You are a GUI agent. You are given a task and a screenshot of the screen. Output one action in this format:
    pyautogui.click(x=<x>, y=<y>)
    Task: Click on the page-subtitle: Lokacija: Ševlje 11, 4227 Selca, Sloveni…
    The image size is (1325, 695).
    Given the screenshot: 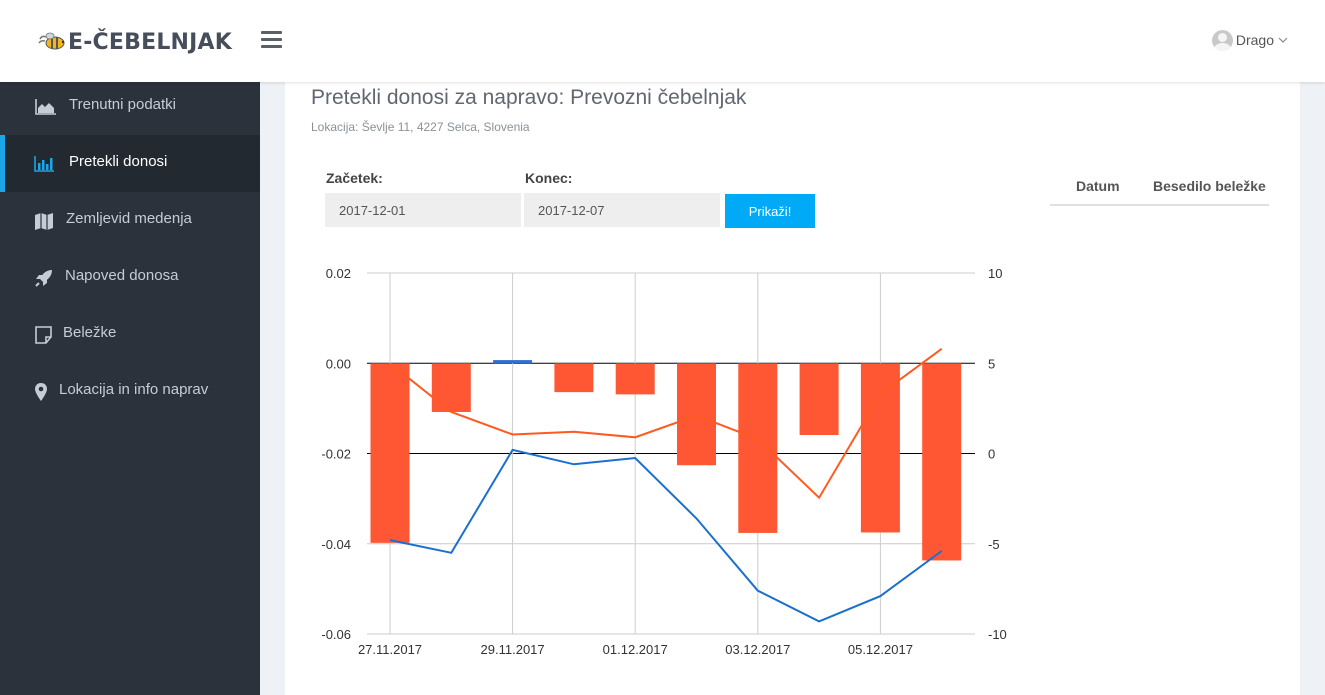 What is the action you would take?
    pyautogui.click(x=420, y=127)
    